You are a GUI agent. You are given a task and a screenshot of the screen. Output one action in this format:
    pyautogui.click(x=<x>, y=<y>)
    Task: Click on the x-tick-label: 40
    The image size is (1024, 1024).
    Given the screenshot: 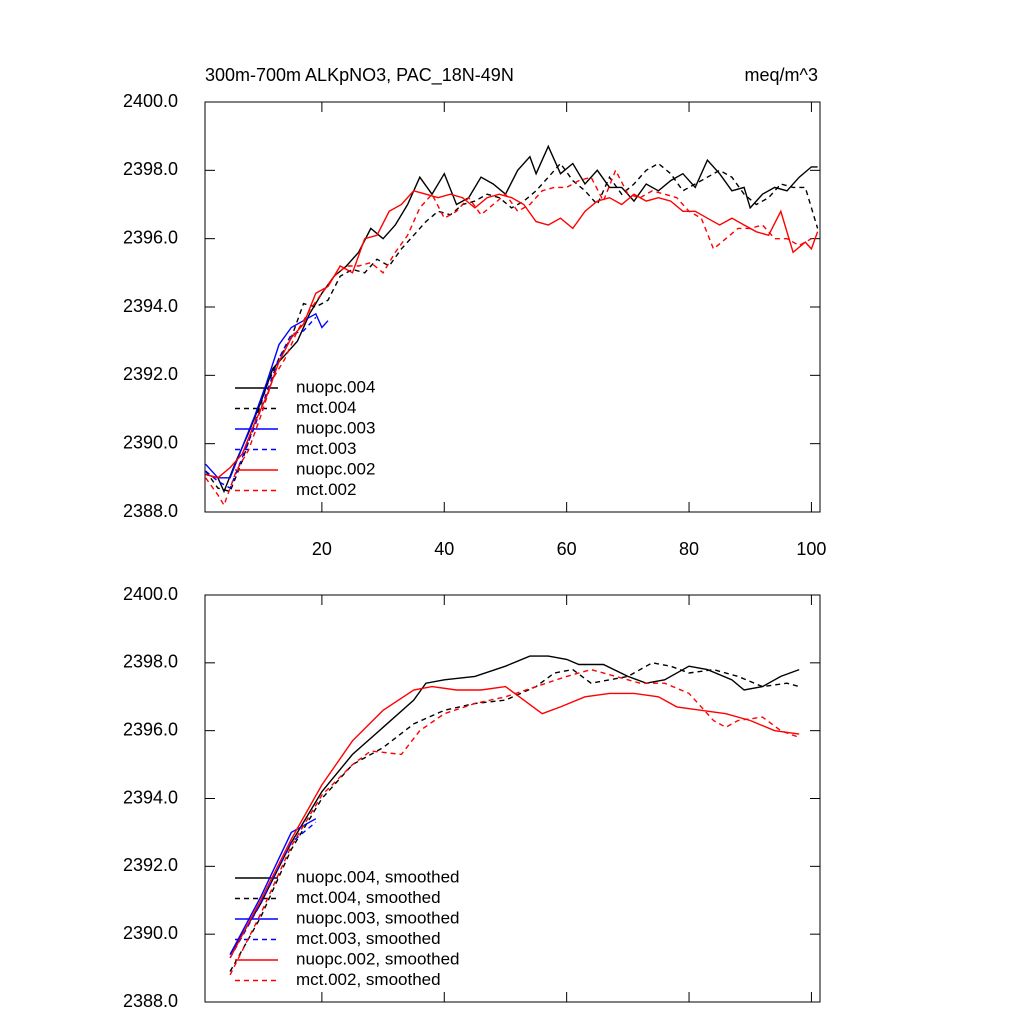 What is the action you would take?
    pyautogui.click(x=444, y=549)
    